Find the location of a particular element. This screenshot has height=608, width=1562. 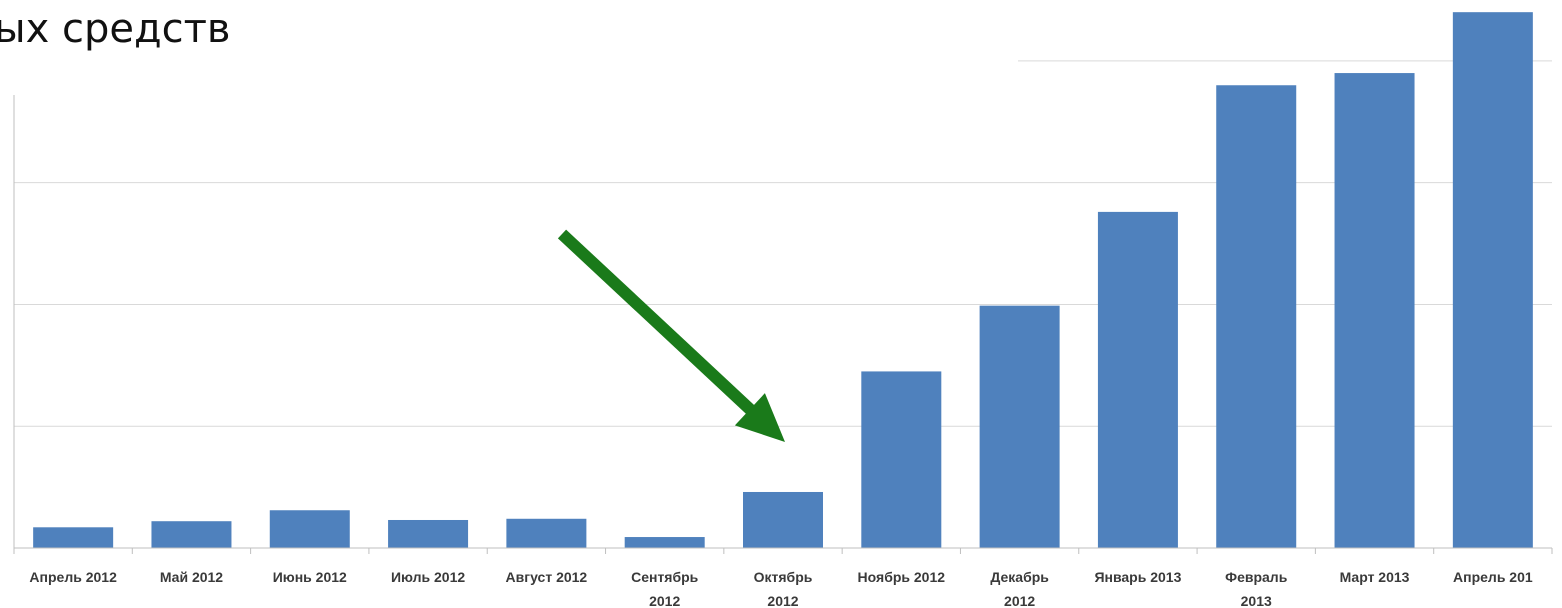

x-tick-label: Август 2012 is located at coordinates (547, 577).